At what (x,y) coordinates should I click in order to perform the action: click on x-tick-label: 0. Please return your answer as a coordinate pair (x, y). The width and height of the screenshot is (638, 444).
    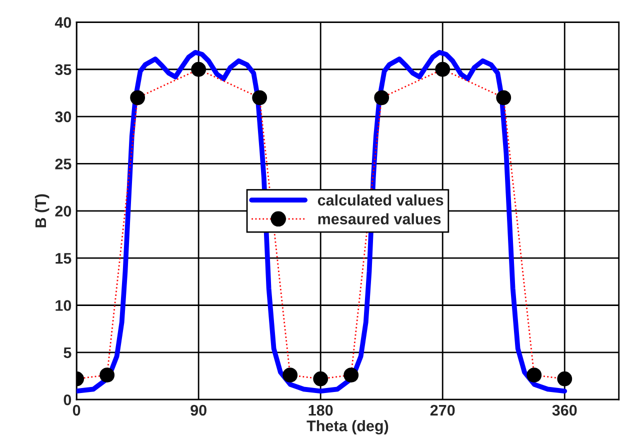
    Looking at the image, I should click on (76, 410).